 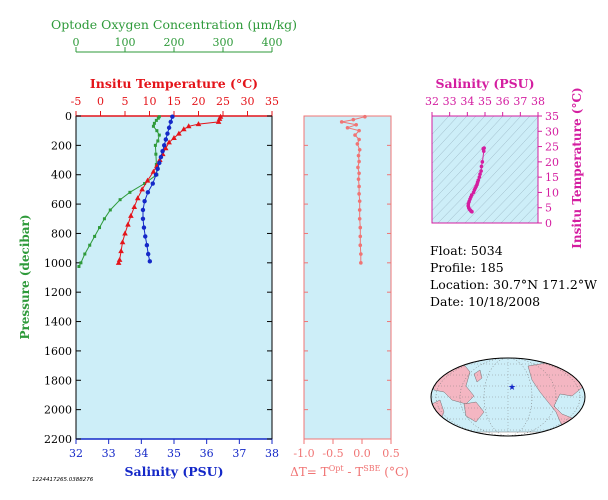 What do you see at coordinates (61, 204) in the screenshot?
I see `pressure-tick-label: 600` at bounding box center [61, 204].